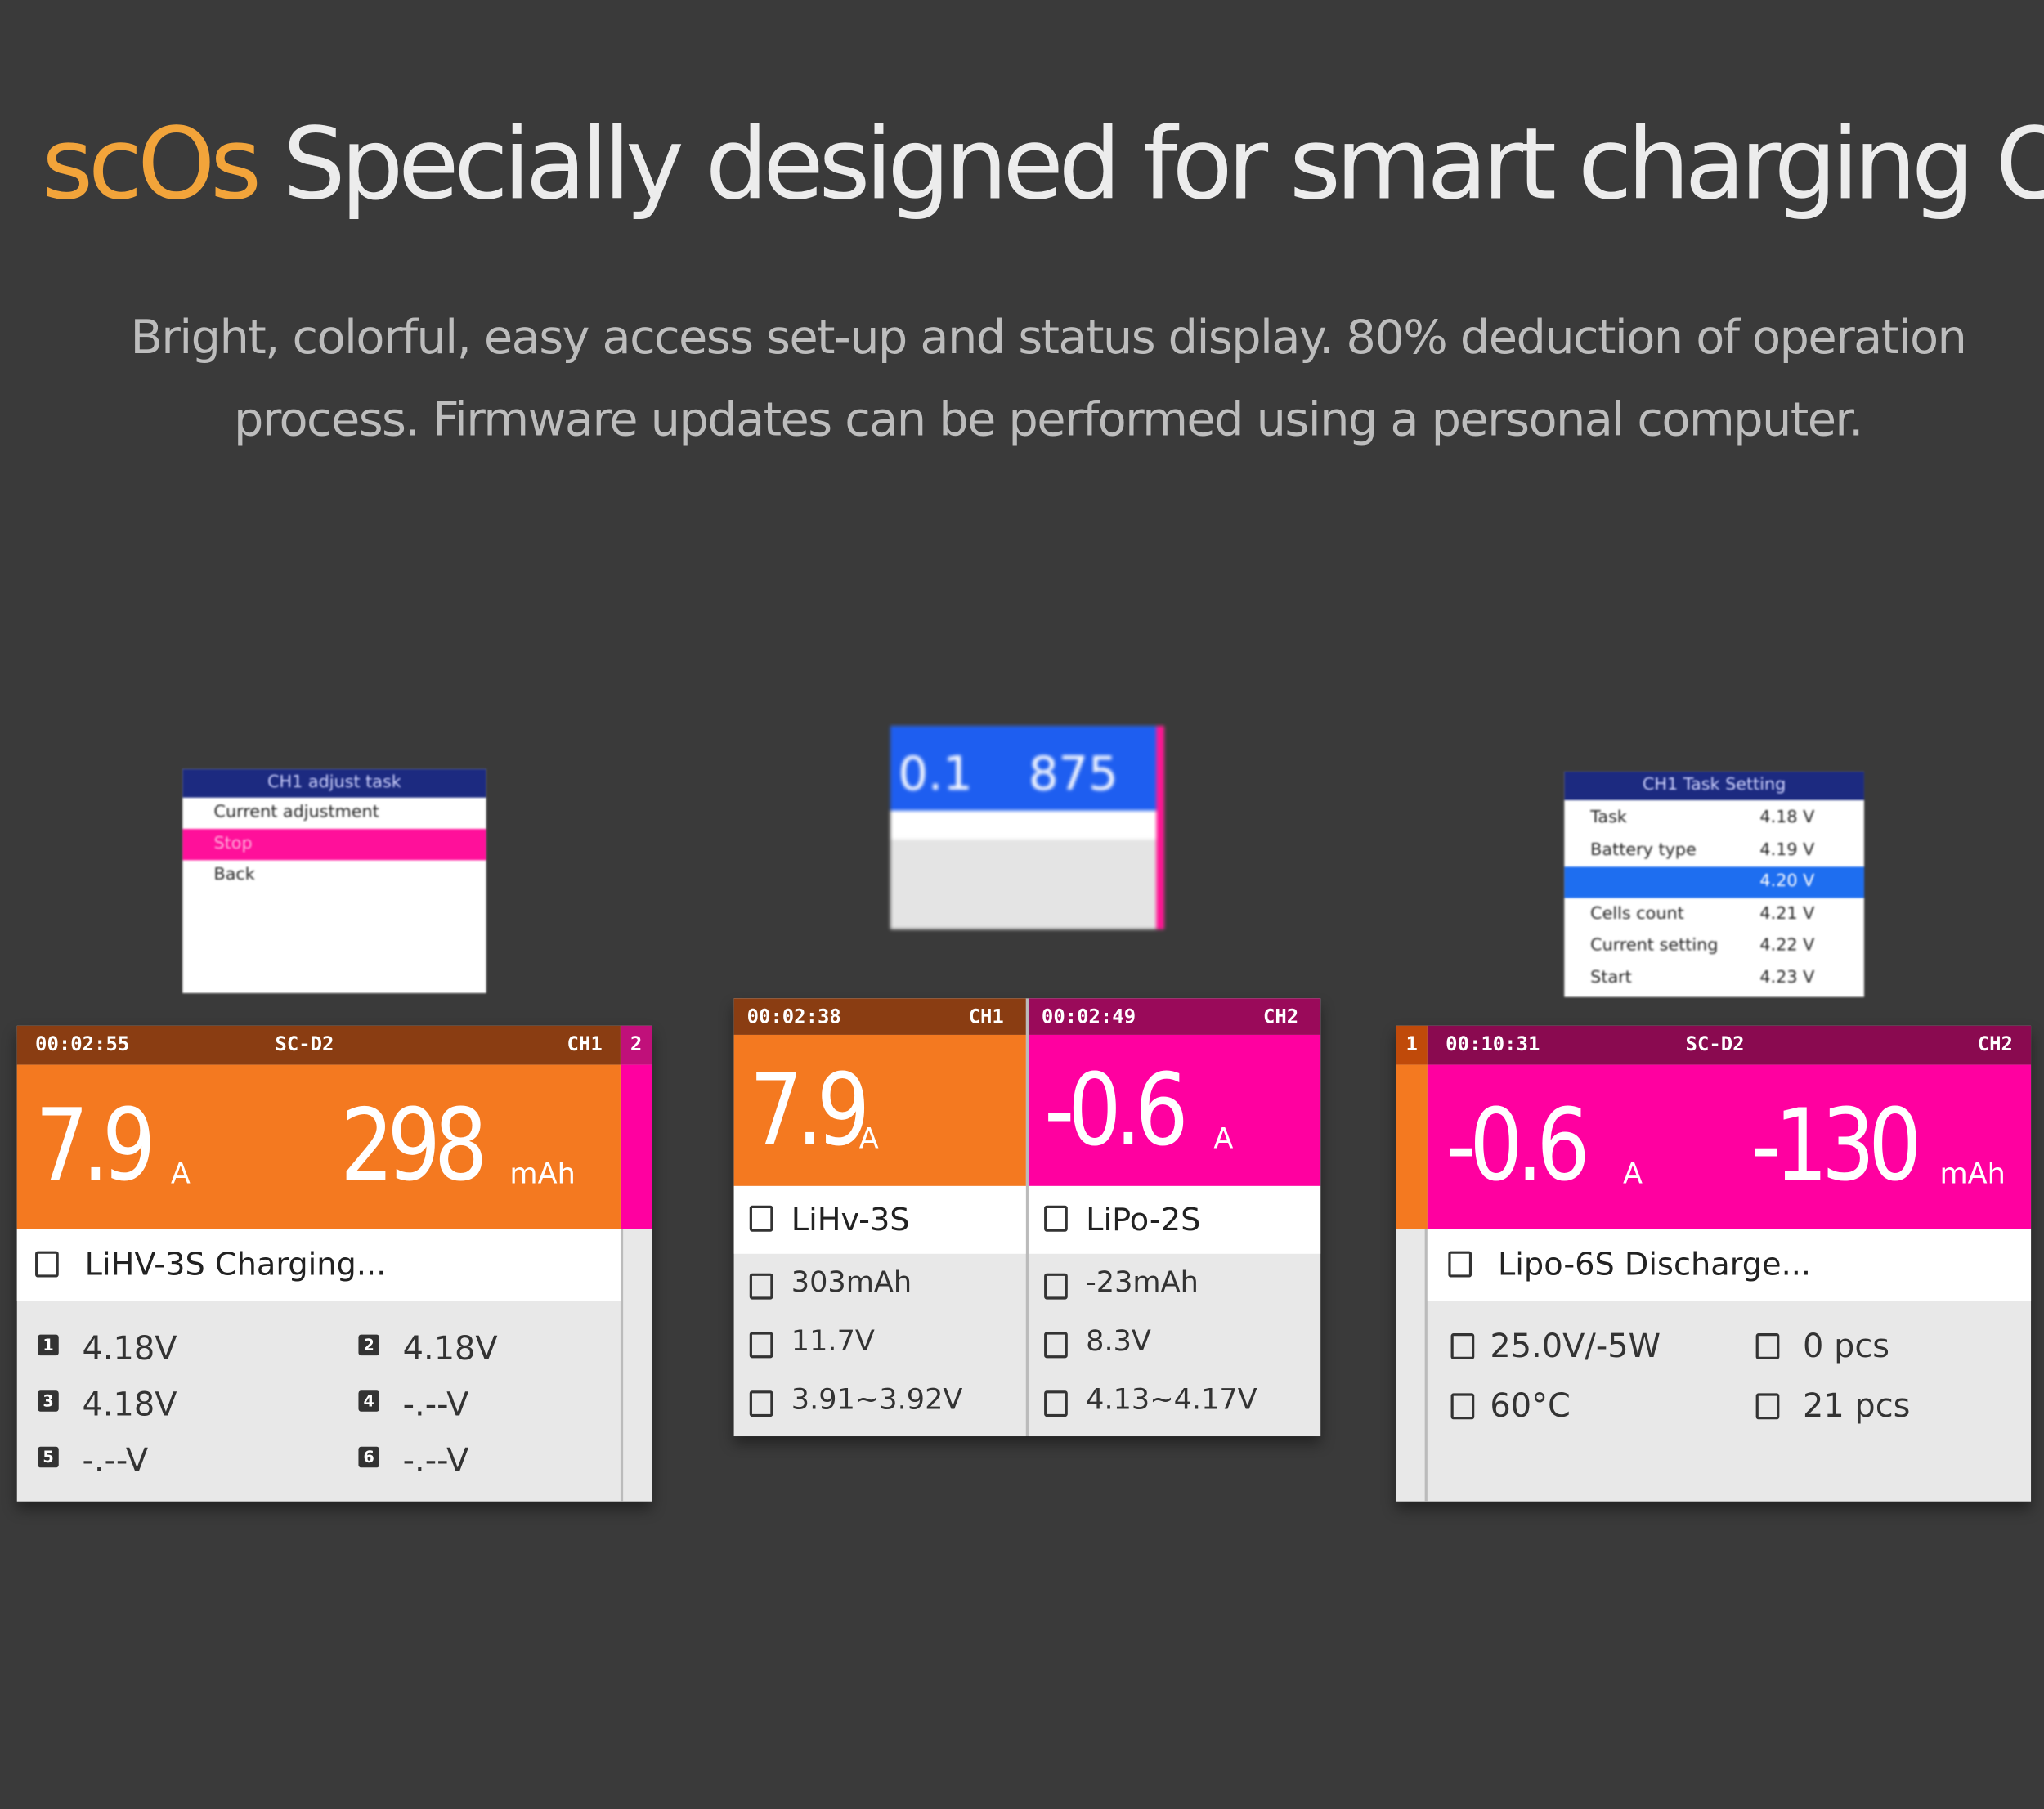 The image size is (2044, 1809). I want to click on capacity: 298, so click(413, 1145).